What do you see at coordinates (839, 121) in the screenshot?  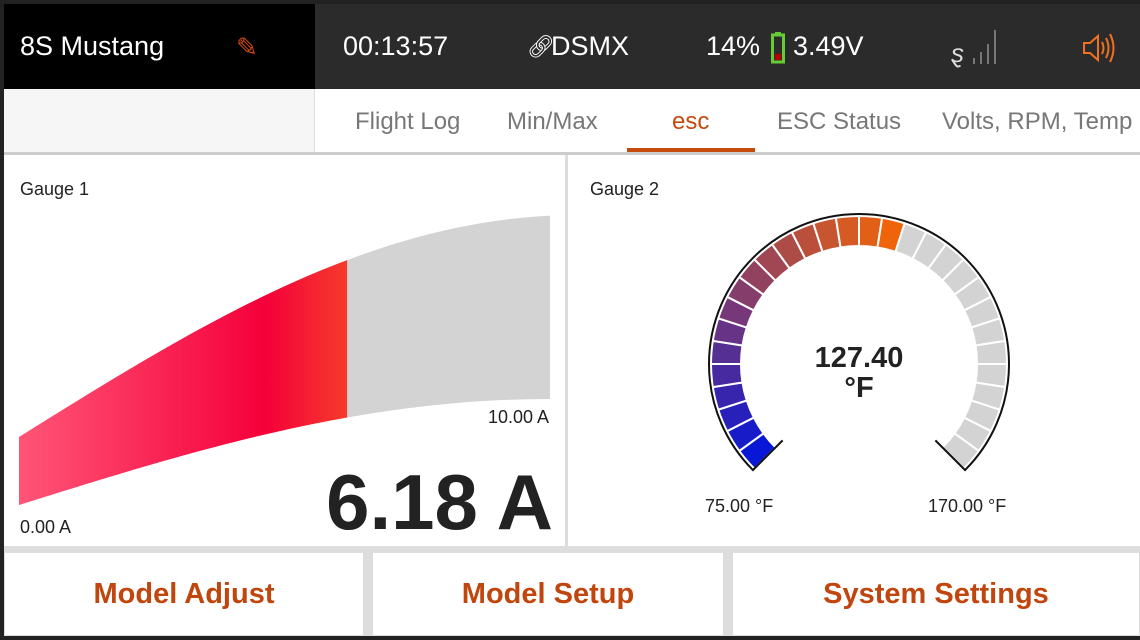 I see `tab-esc-status: ESC Status` at bounding box center [839, 121].